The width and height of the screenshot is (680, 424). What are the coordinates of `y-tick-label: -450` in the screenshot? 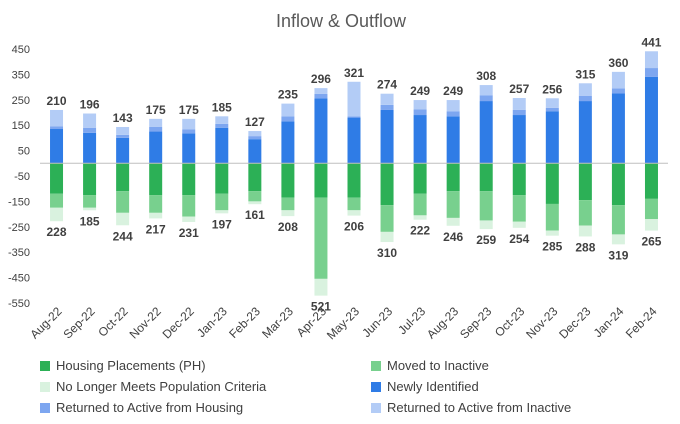 It's located at (19, 279).